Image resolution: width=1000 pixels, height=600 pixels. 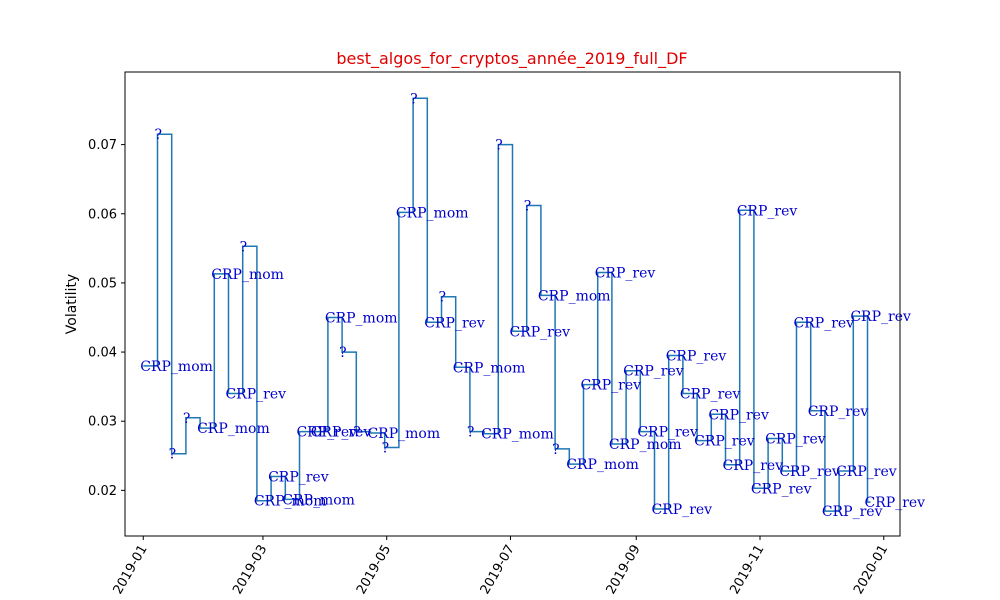 I want to click on x-tick-label: 2020-01, so click(x=871, y=570).